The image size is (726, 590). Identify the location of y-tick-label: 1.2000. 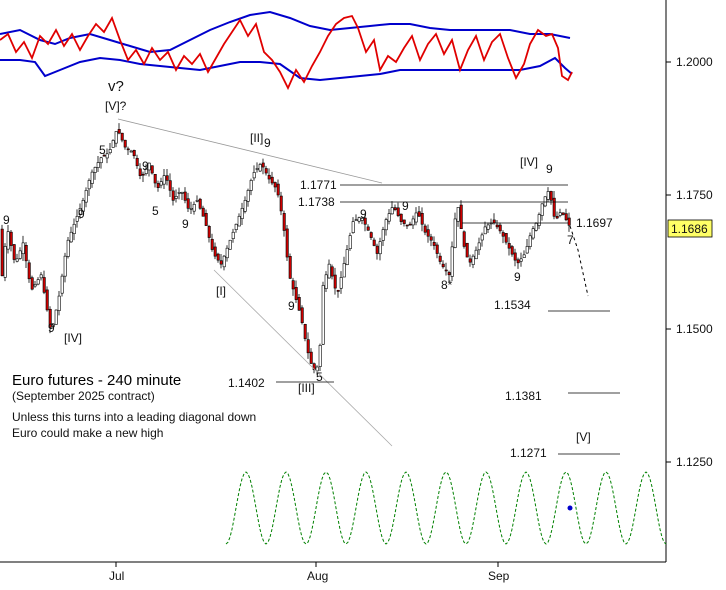
(694, 62).